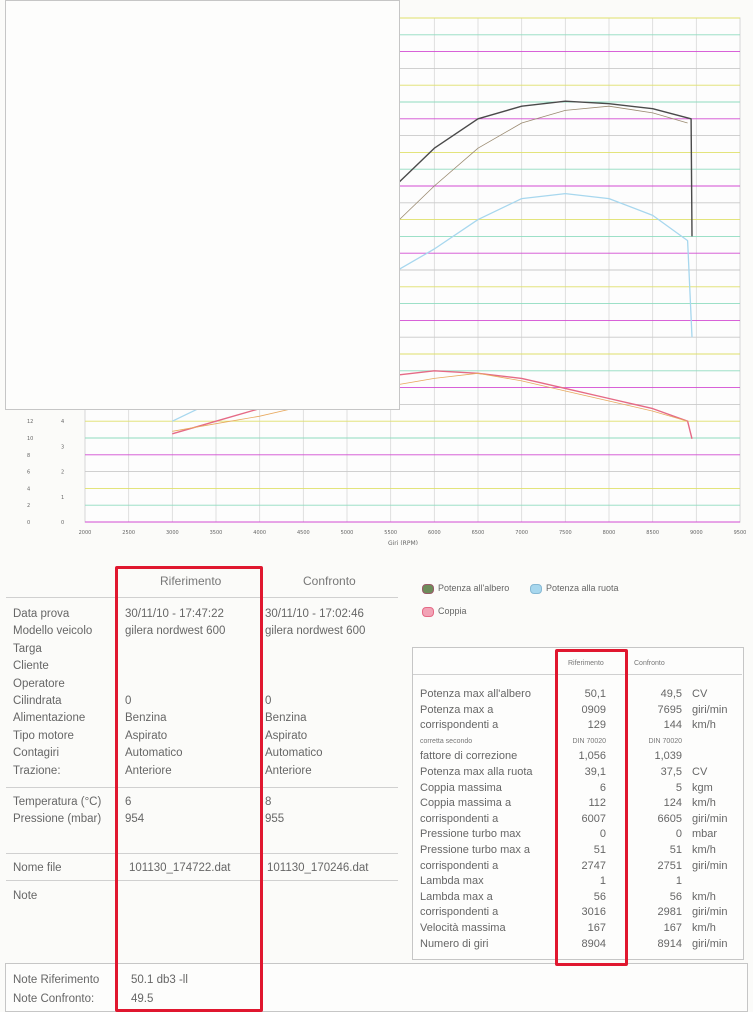 This screenshot has width=753, height=1012. What do you see at coordinates (286, 735) in the screenshot?
I see `info-row-cmp: Aspirato` at bounding box center [286, 735].